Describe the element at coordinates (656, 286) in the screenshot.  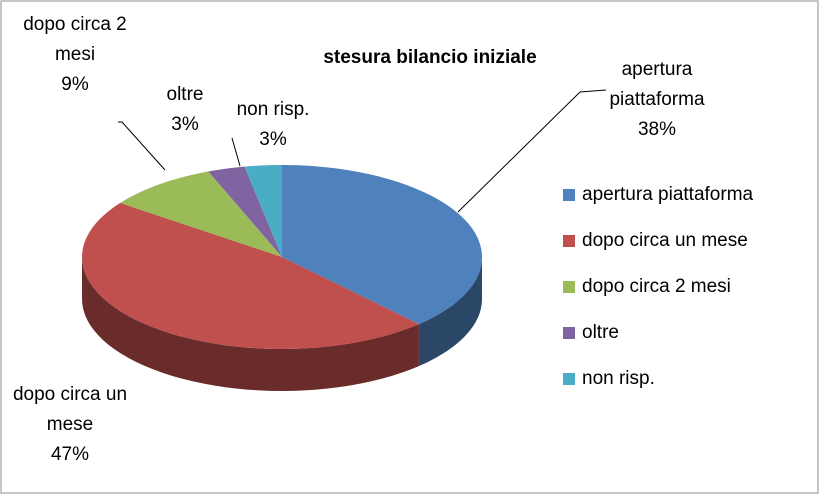
I see `legend-label: dopo circa 2 mesi` at that location.